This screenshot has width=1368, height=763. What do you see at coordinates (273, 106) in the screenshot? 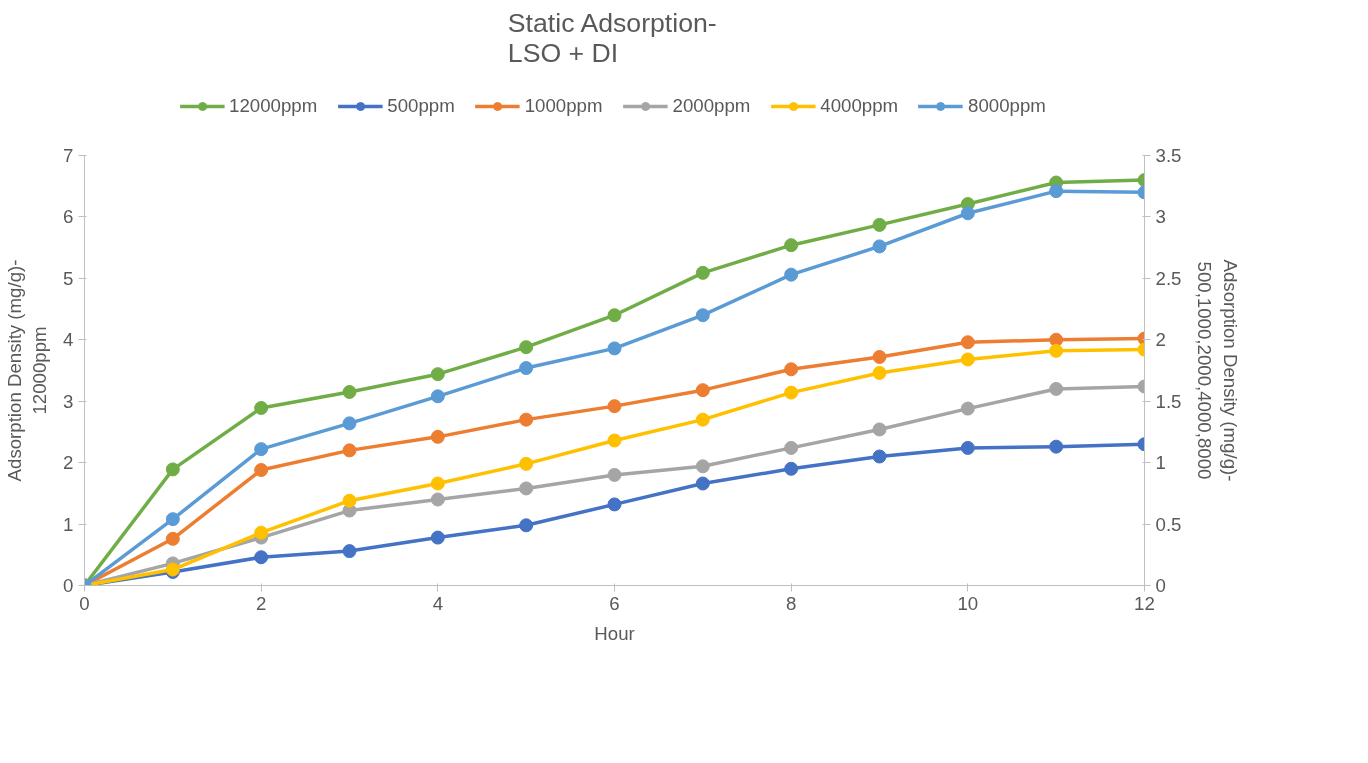
I see `legend-label: 12000ppm` at bounding box center [273, 106].